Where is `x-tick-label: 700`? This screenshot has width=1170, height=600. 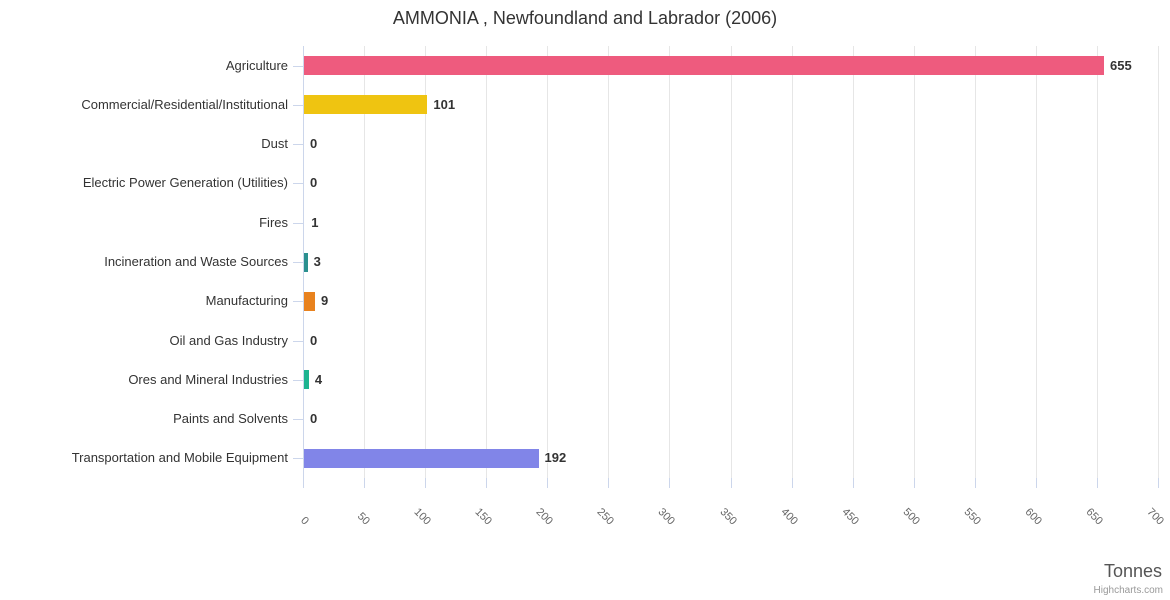 x-tick-label: 700 is located at coordinates (1155, 517).